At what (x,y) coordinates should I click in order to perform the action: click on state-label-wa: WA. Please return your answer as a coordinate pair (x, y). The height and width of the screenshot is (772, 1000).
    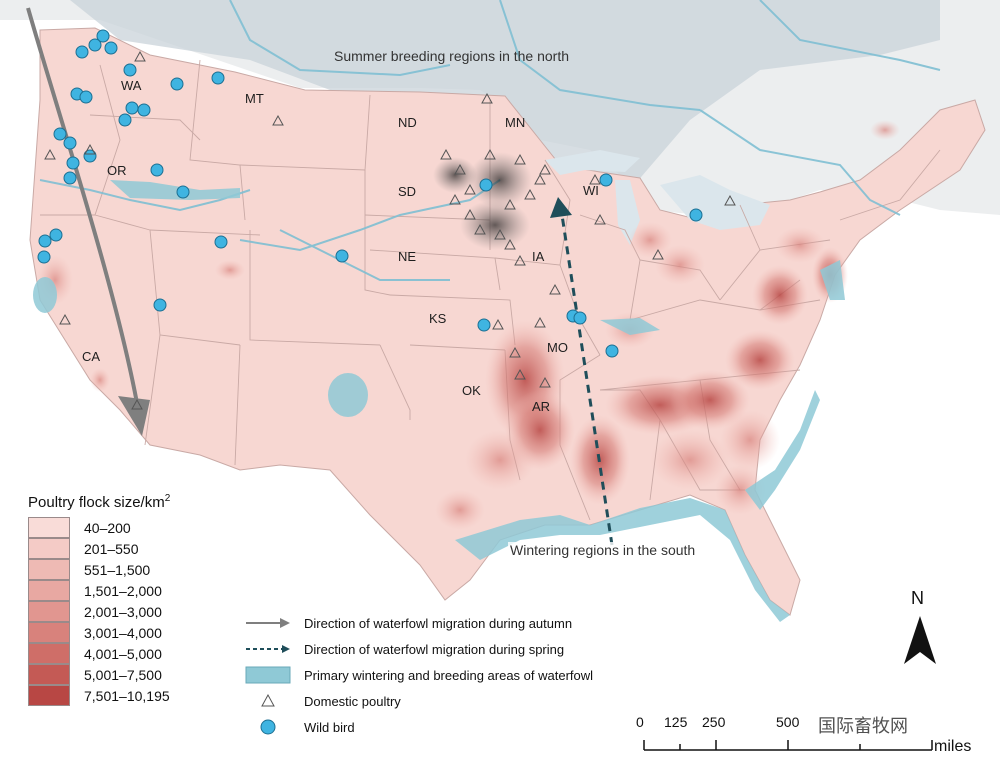
    Looking at the image, I should click on (131, 85).